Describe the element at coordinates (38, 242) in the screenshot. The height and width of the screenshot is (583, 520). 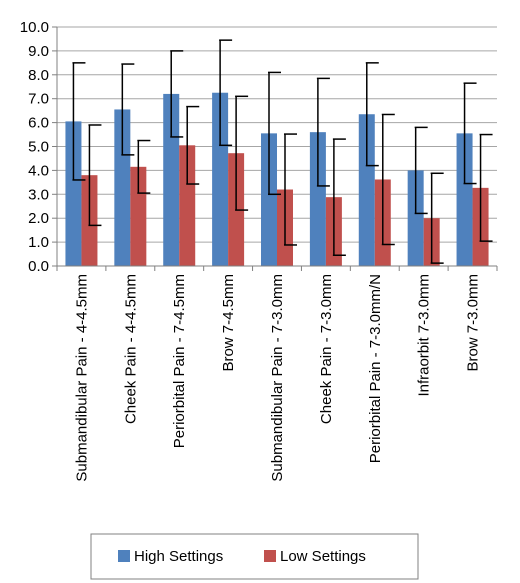
I see `y-tick-label: 1.0` at that location.